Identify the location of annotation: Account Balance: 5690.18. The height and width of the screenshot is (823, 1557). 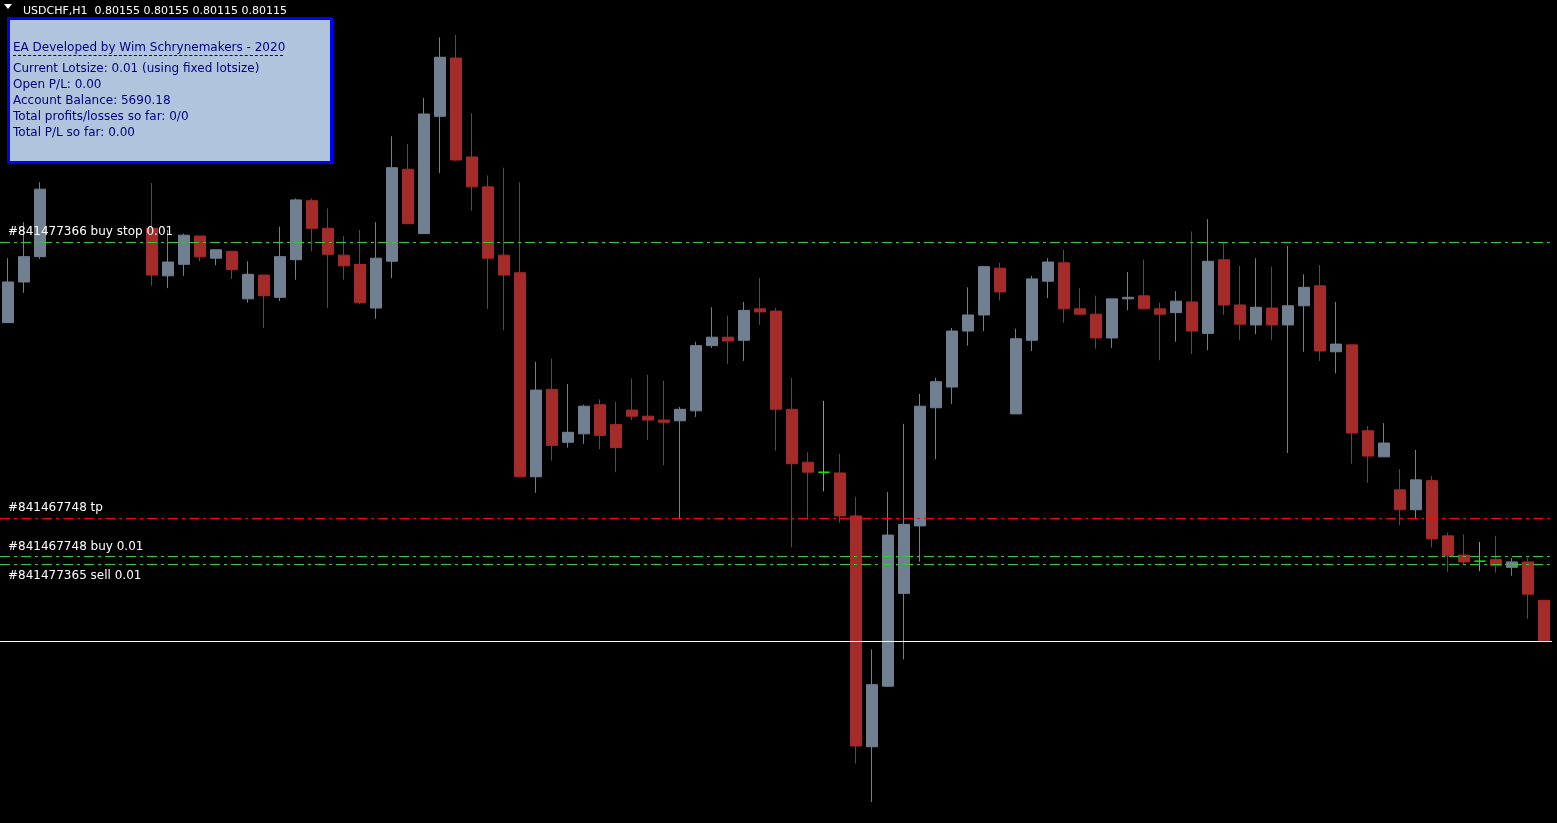
(92, 100).